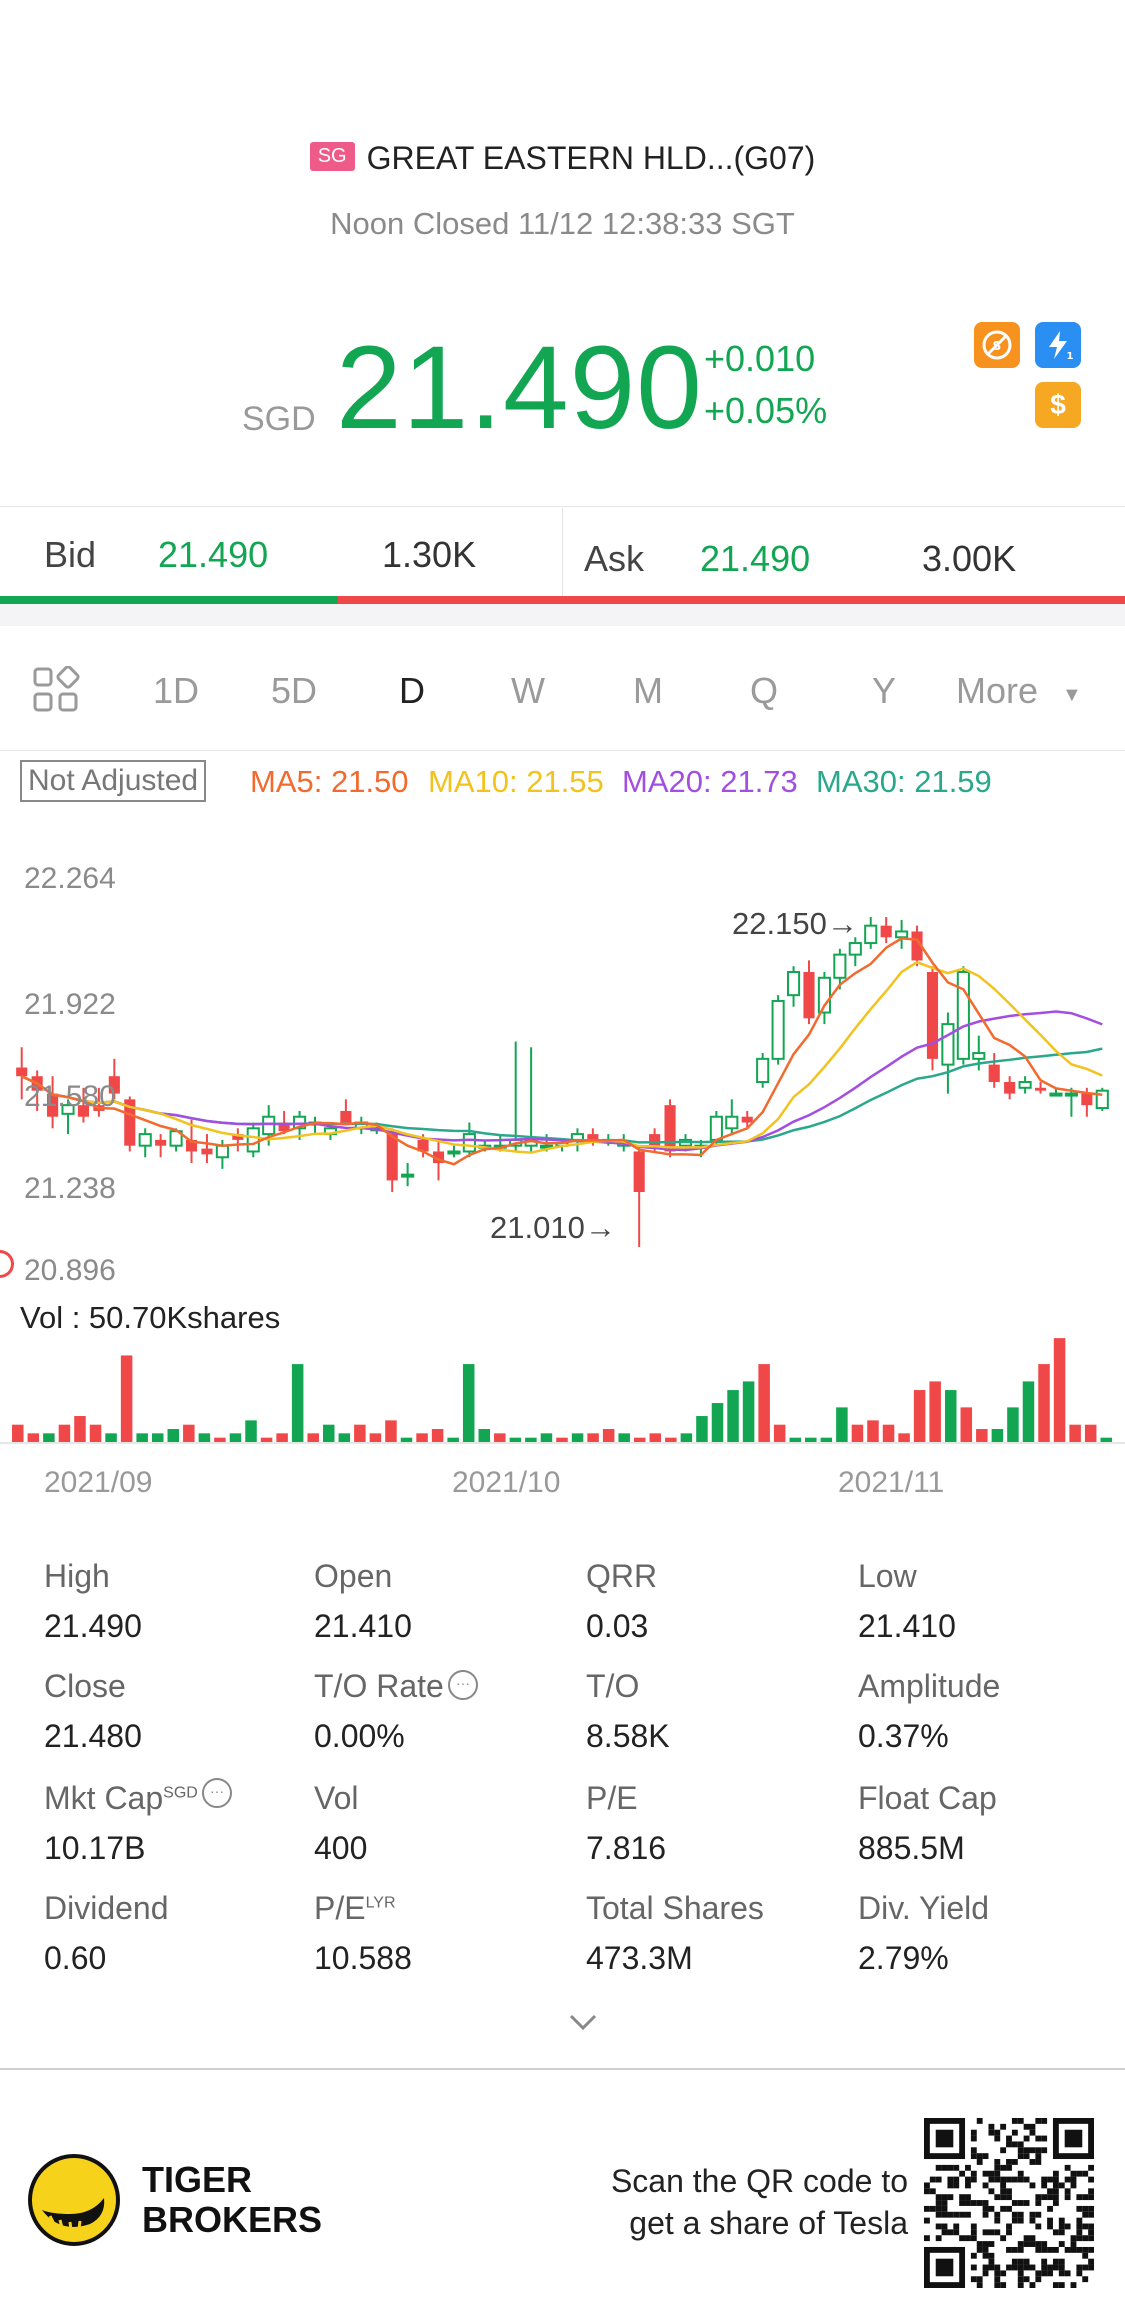 The image size is (1125, 2321). What do you see at coordinates (75, 1958) in the screenshot?
I see `stat-value: 0.60` at bounding box center [75, 1958].